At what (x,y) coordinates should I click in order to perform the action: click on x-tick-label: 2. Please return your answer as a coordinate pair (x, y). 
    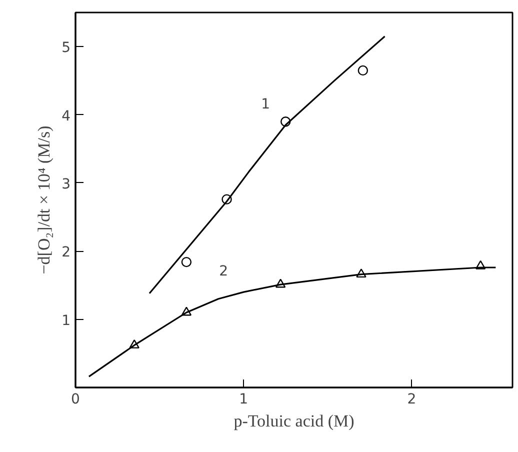
    Looking at the image, I should click on (411, 400).